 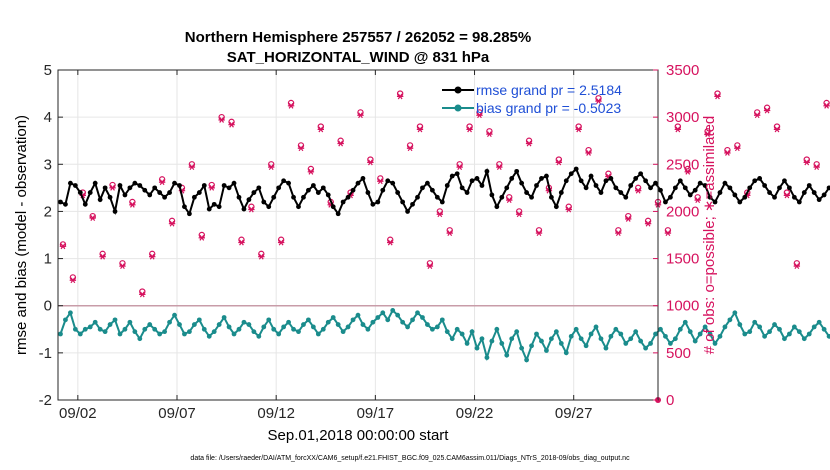 I want to click on y-left-tick-label-6: 4, so click(x=48, y=117).